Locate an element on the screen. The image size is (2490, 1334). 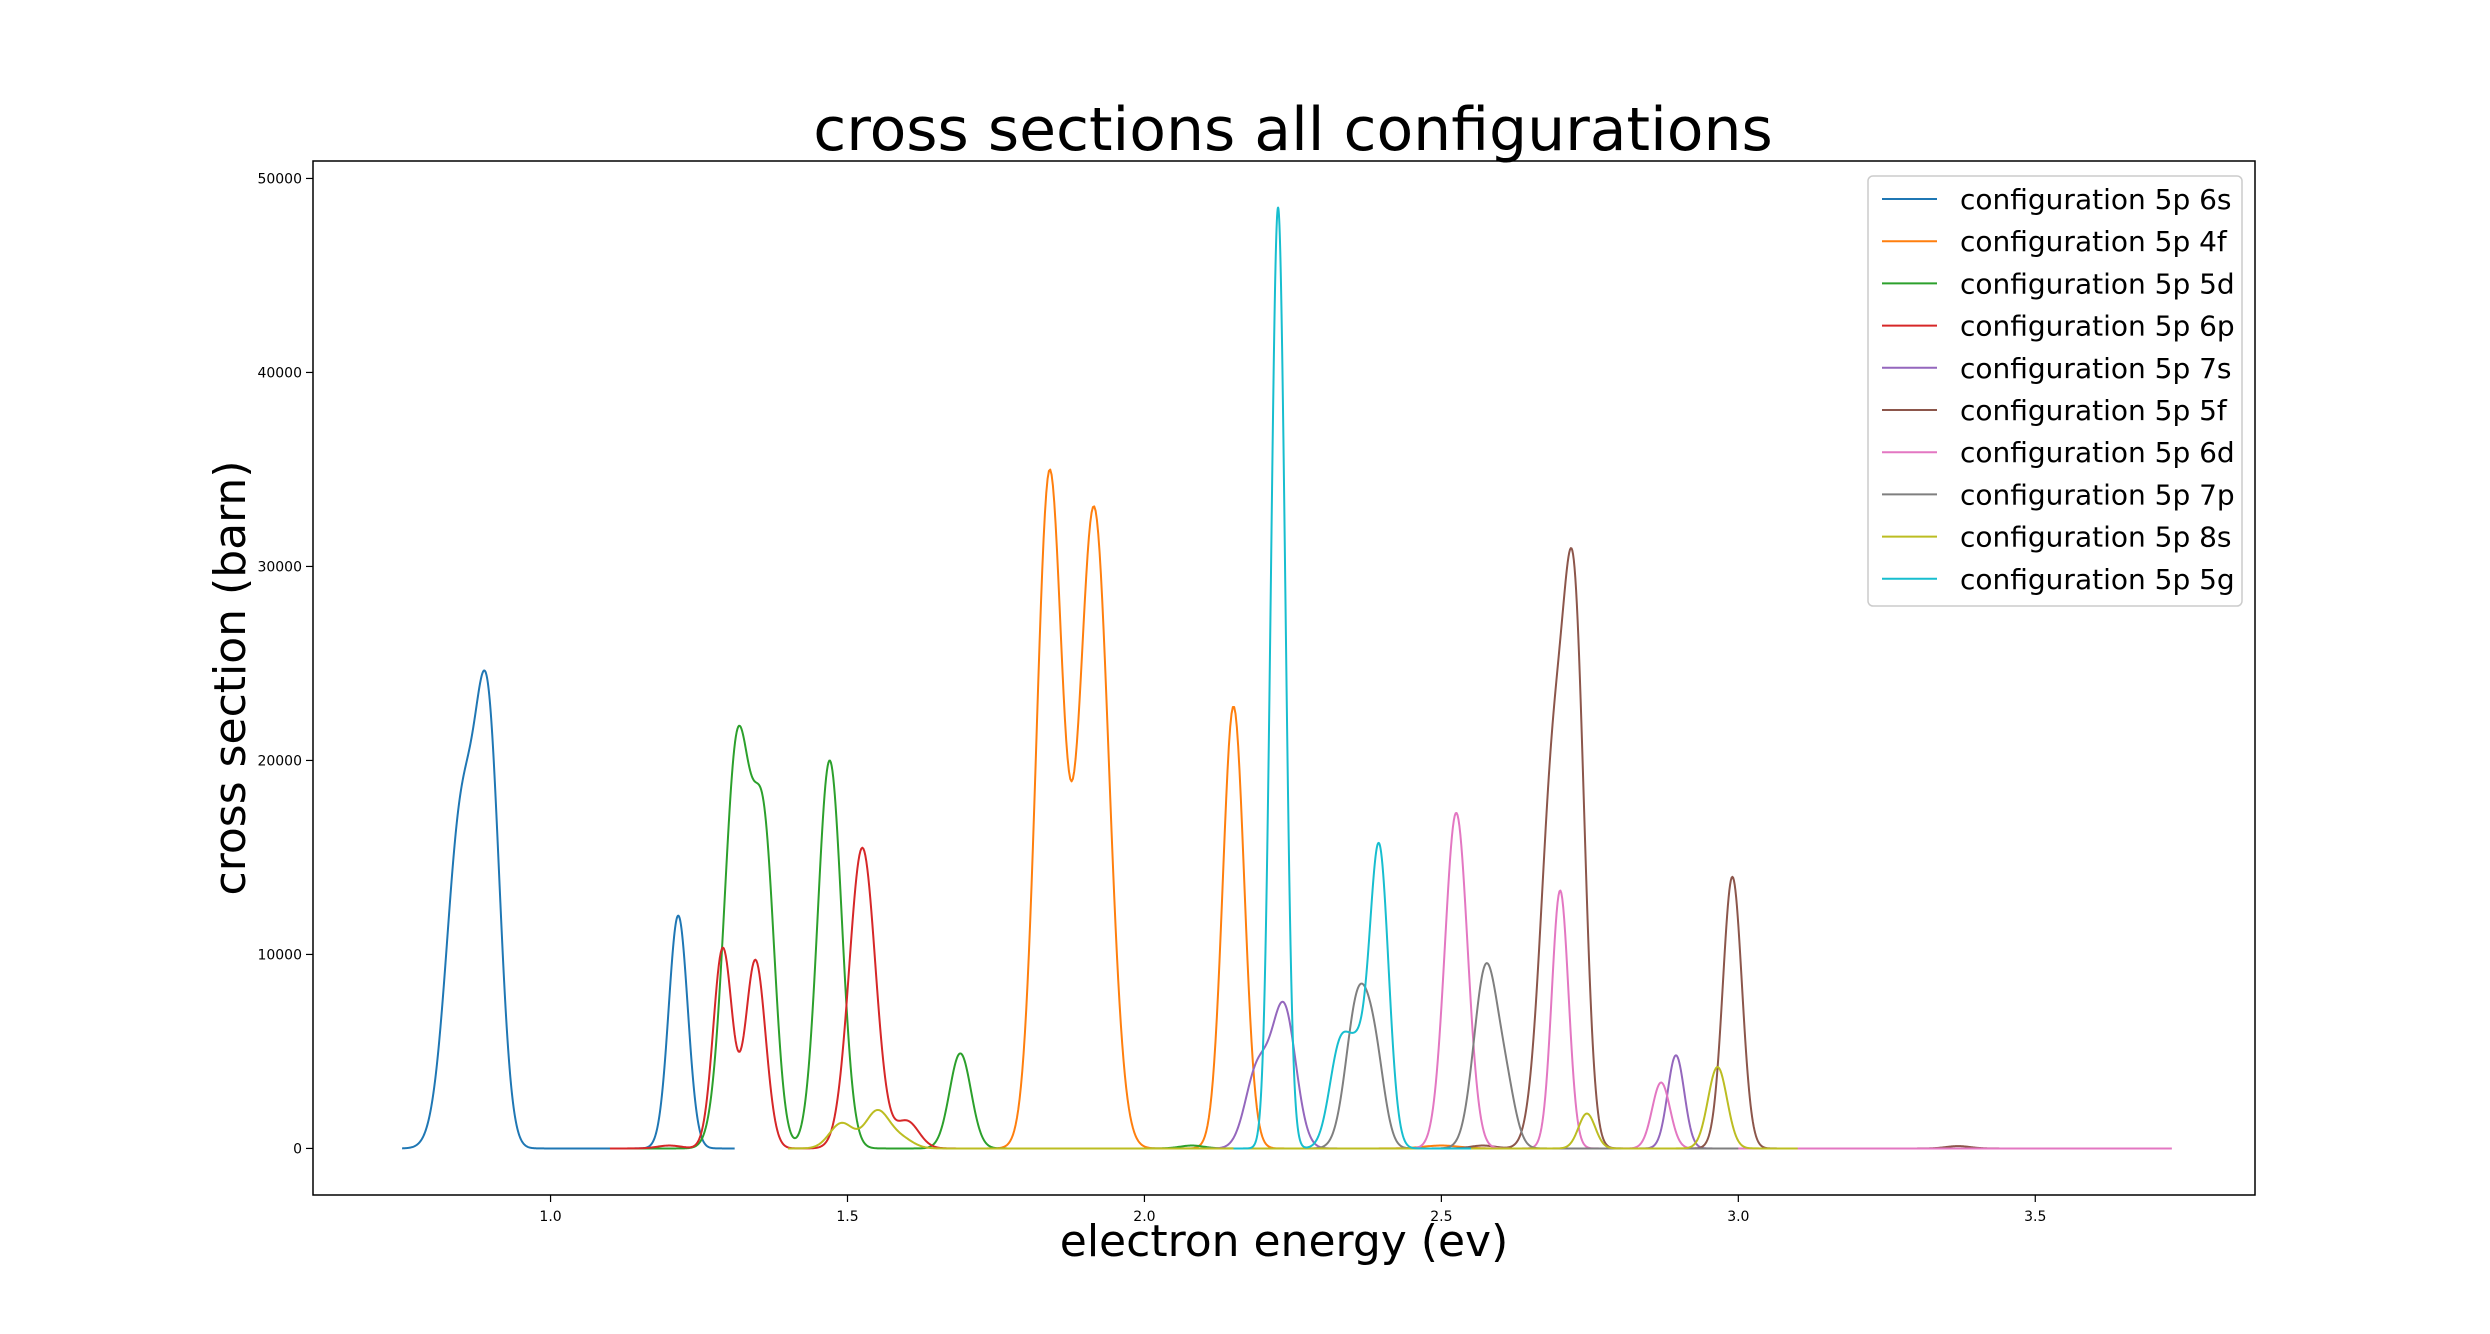
legend-label: configuration 5p 6s is located at coordinates (2096, 199).